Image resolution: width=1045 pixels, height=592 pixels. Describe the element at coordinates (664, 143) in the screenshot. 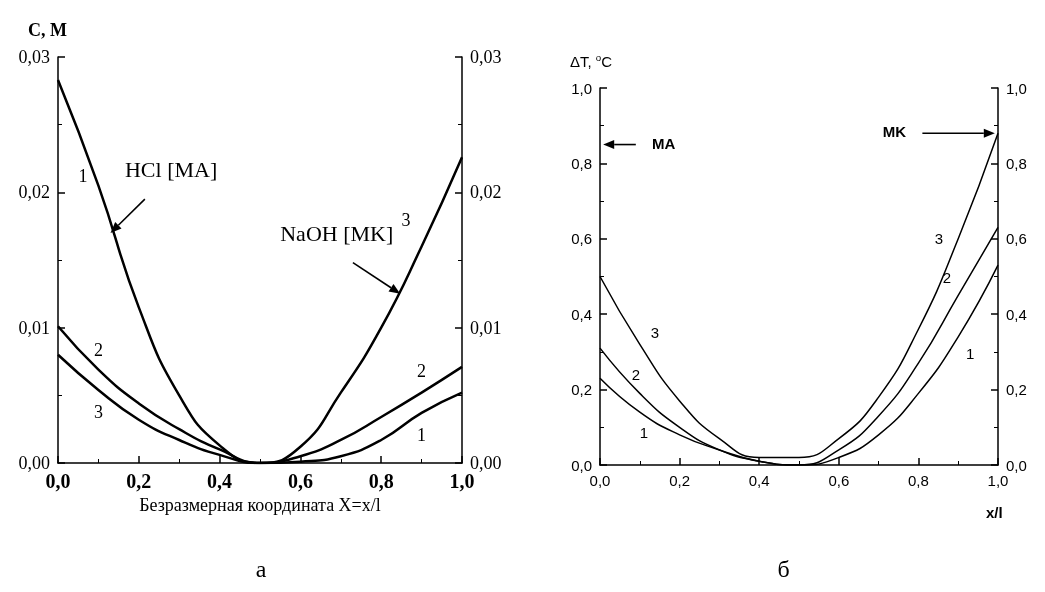

I see `annotation: MA` at that location.